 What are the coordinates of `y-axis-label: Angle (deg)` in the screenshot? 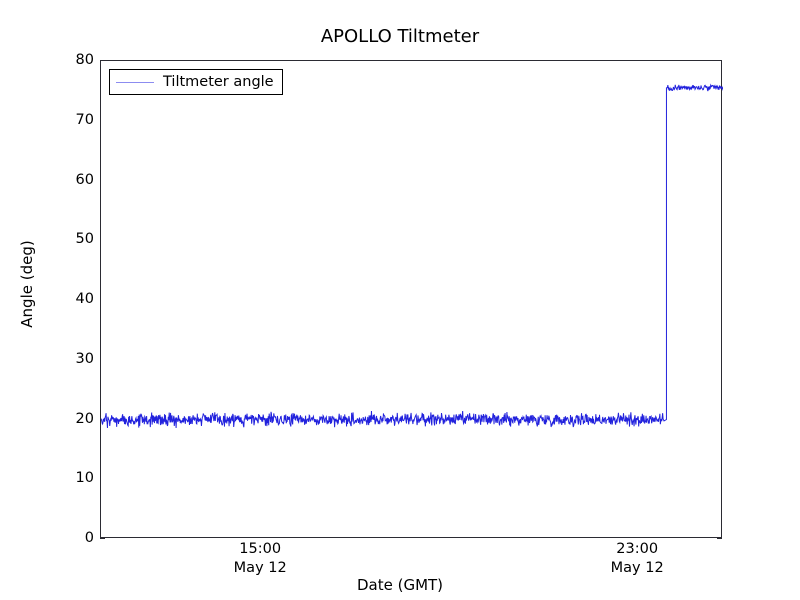 It's located at (27, 284).